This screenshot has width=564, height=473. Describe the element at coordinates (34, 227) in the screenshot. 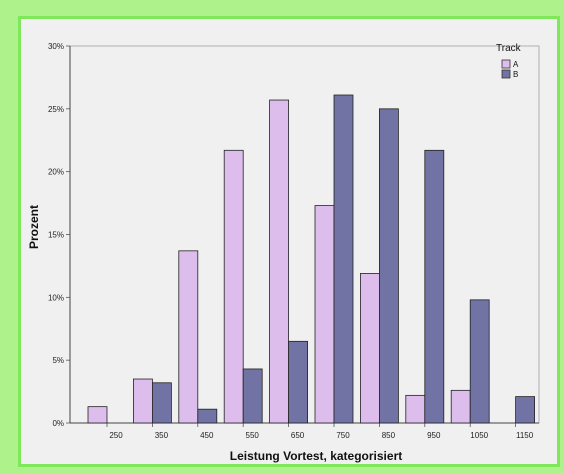

I see `y-axis-title: Prozent` at that location.